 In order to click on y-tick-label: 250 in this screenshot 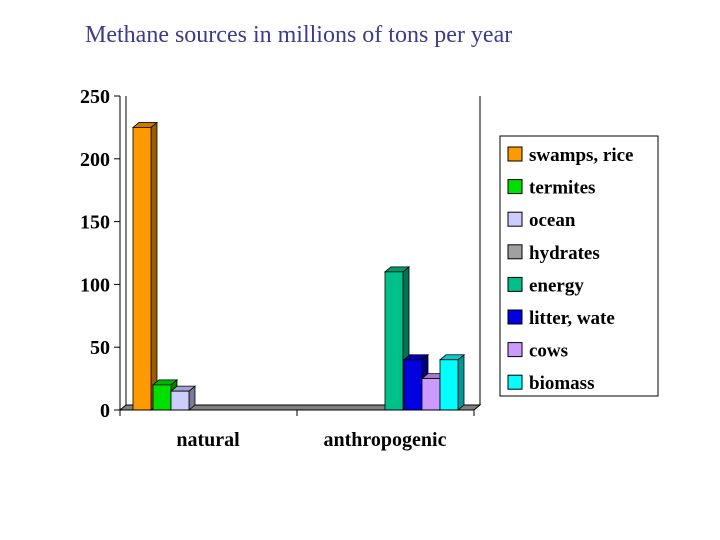, I will do `click(95, 97)`.